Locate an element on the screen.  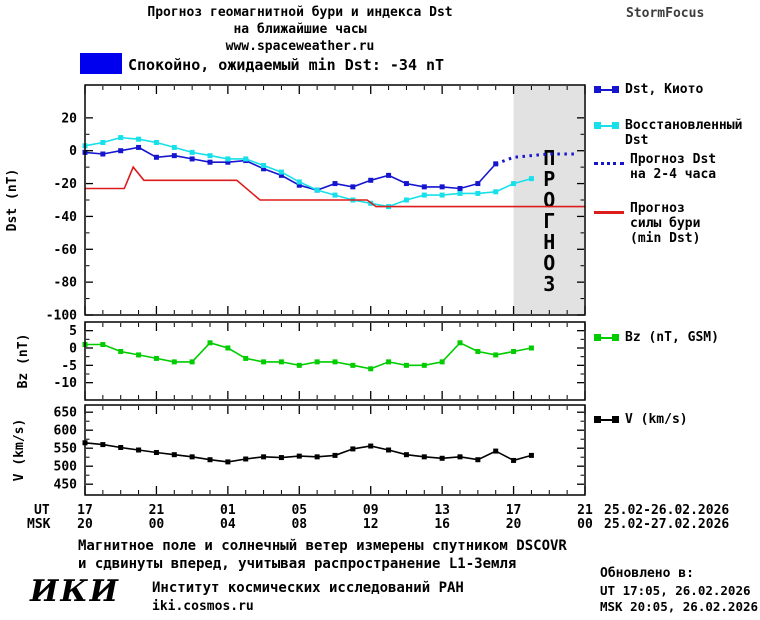
legend-label: V (km/s) is located at coordinates (656, 419).